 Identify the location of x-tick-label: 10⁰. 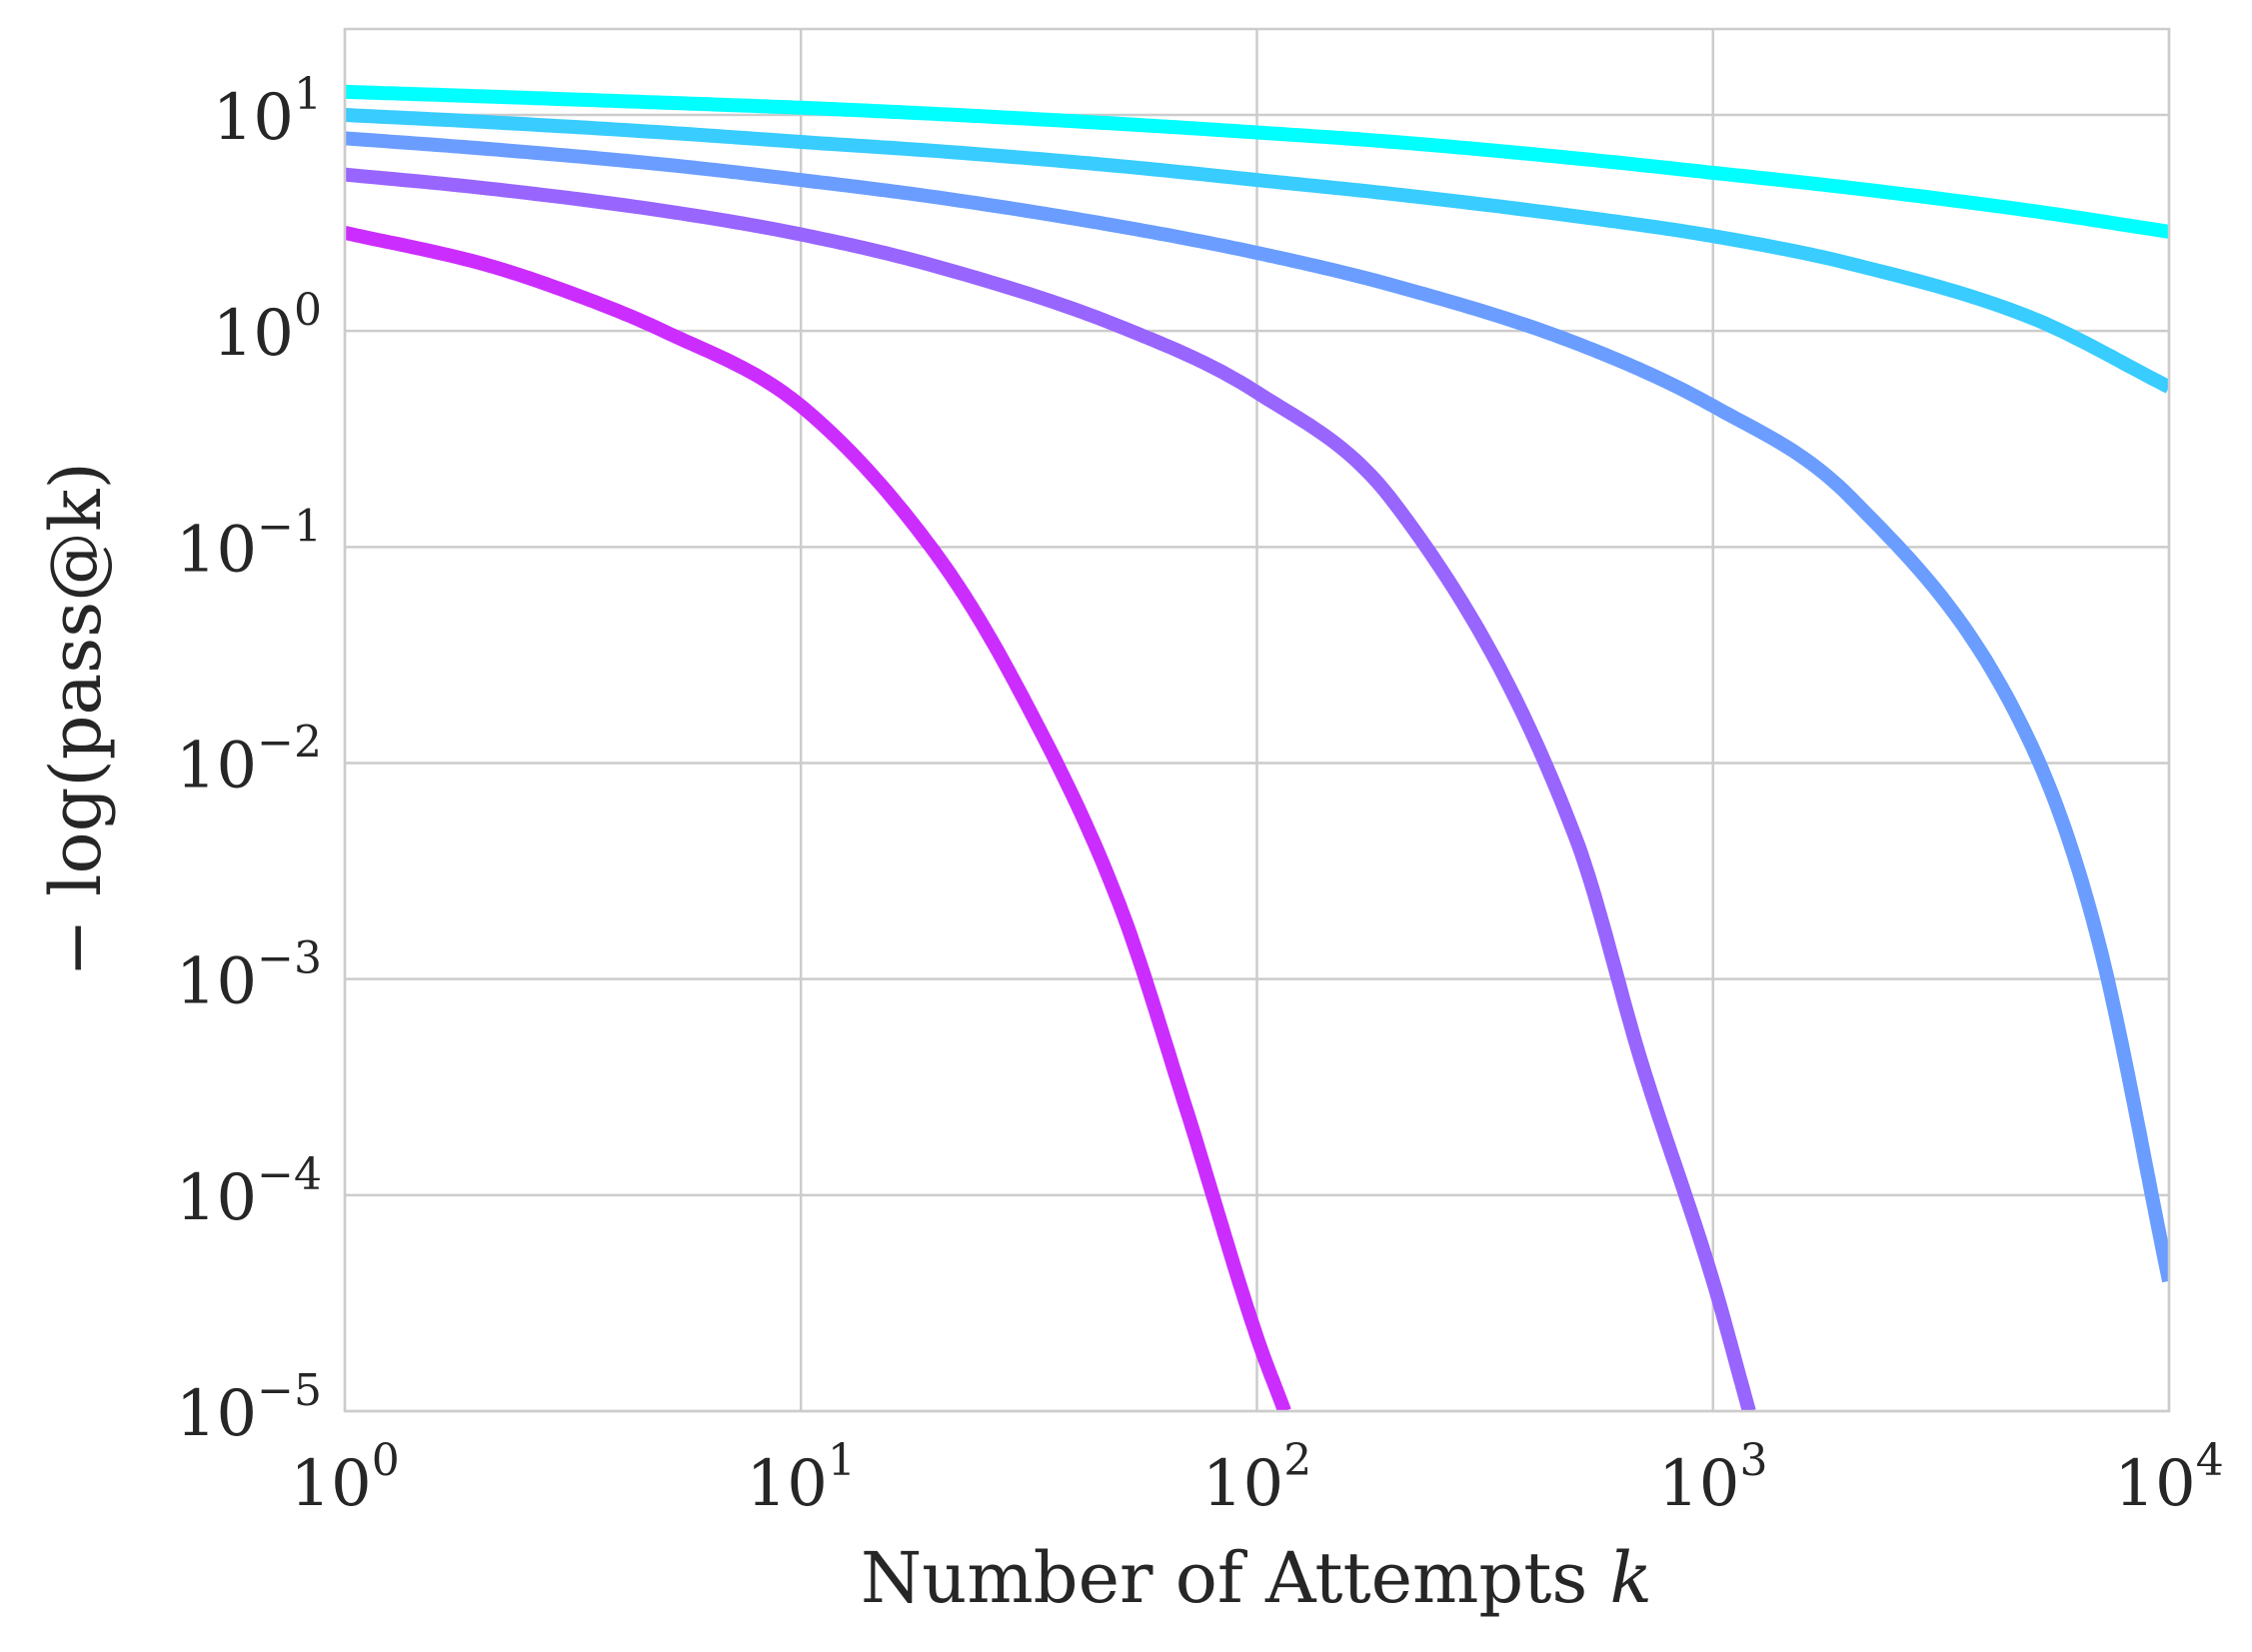
(345, 1478).